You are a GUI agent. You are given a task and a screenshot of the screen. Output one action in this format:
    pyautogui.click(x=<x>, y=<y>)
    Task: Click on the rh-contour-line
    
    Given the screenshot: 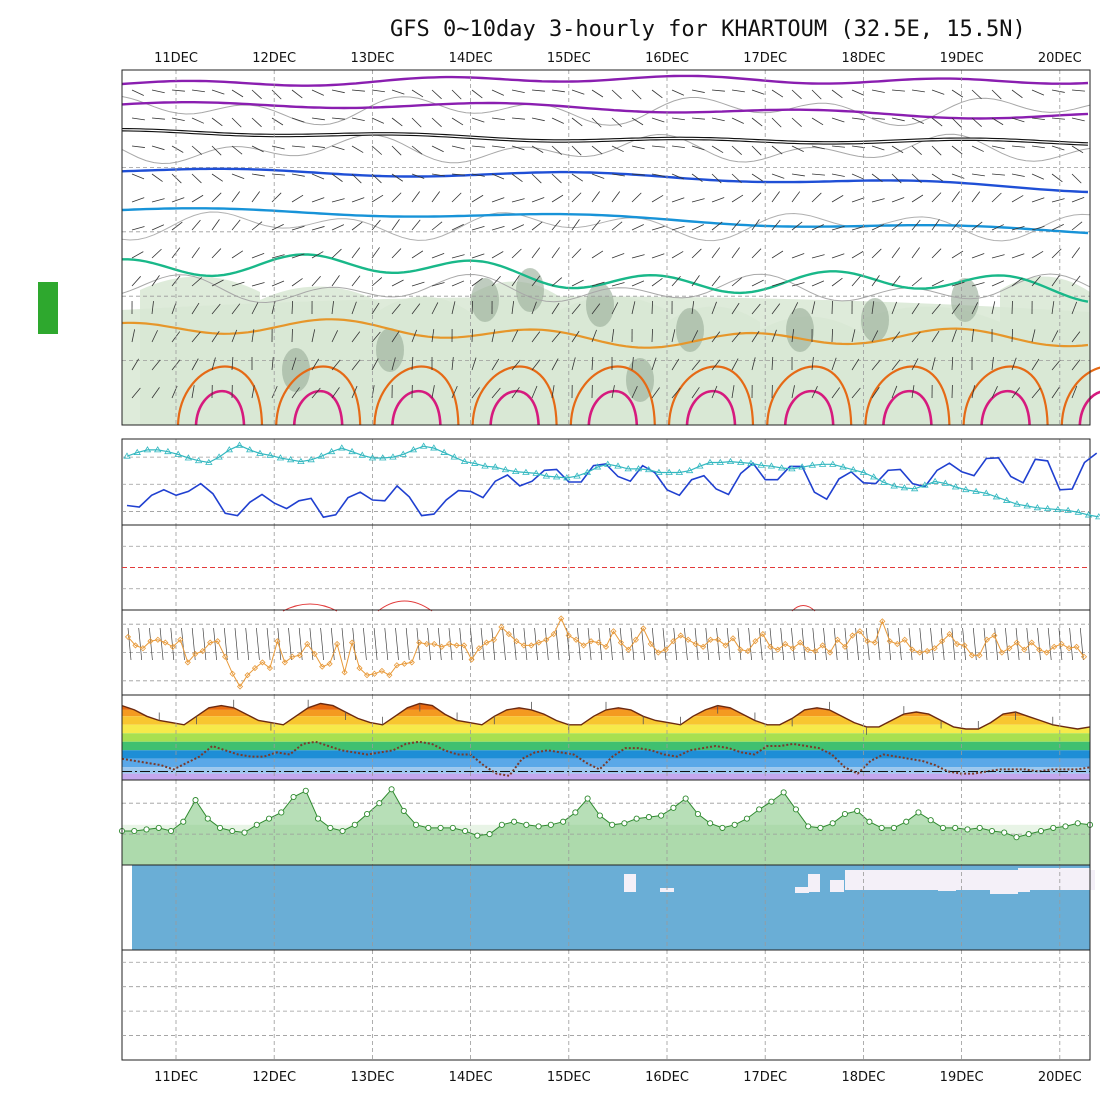 What is the action you would take?
    pyautogui.click(x=606, y=226)
    